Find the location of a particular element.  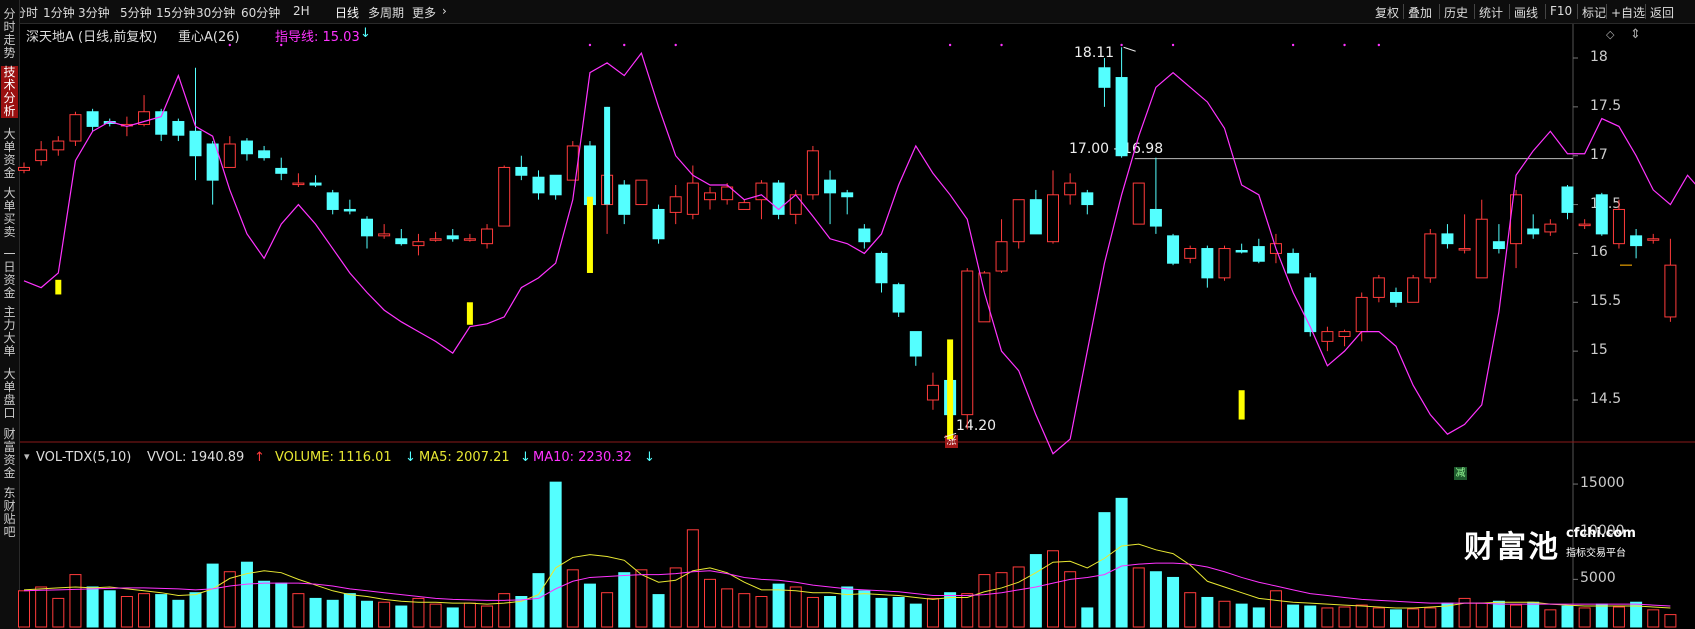

more-chevron-icon: › is located at coordinates (444, 11).